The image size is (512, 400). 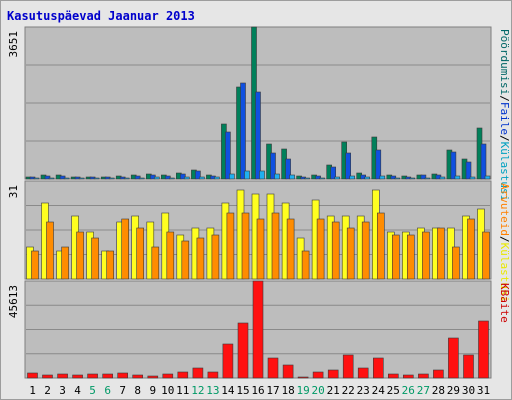 What do you see at coordinates (13, 44) in the screenshot?
I see `y-tick-label: 3651` at bounding box center [13, 44].